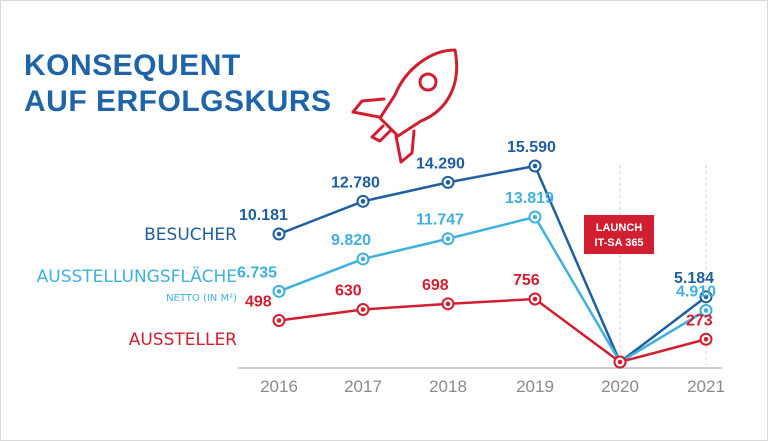 Image resolution: width=768 pixels, height=441 pixels. Describe the element at coordinates (492, 386) in the screenshot. I see `x-tick-labels: 2016 2017 2018 2019 2020 2021` at that location.